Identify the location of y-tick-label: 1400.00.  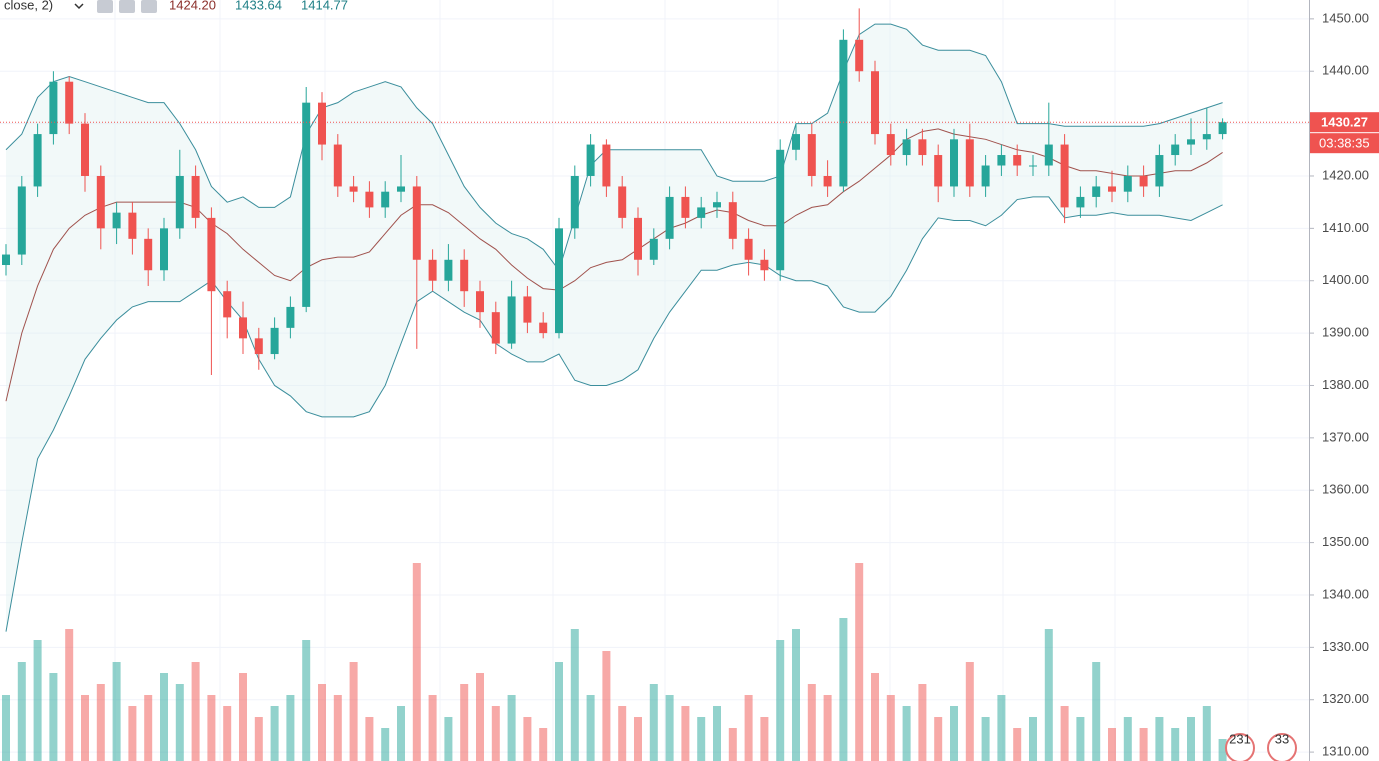
(1345, 279).